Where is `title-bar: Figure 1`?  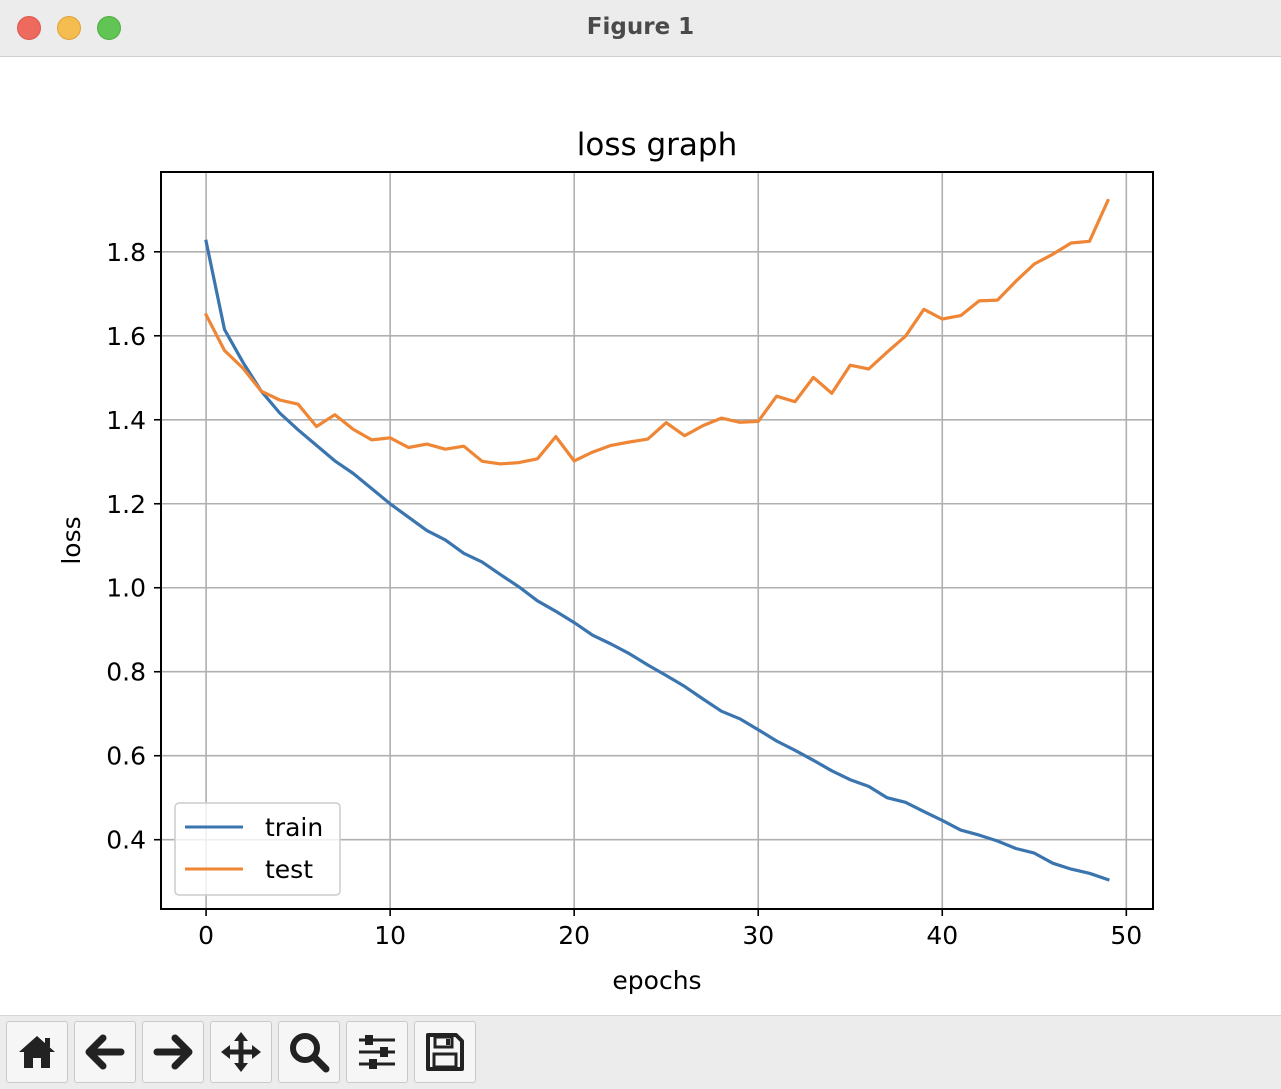
title-bar: Figure 1 is located at coordinates (640, 28).